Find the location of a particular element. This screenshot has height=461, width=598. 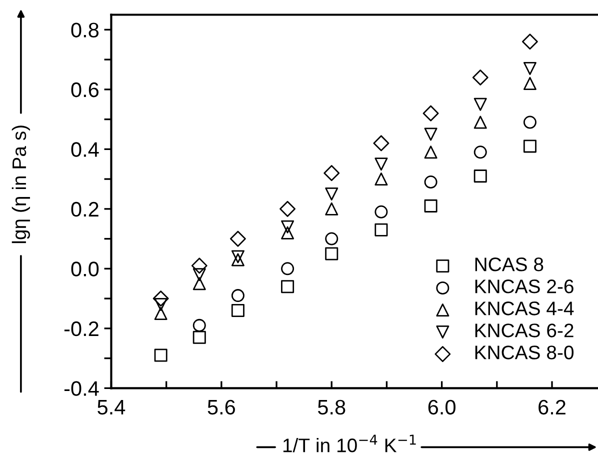

y-tick-label: -0.4 is located at coordinates (81, 388).